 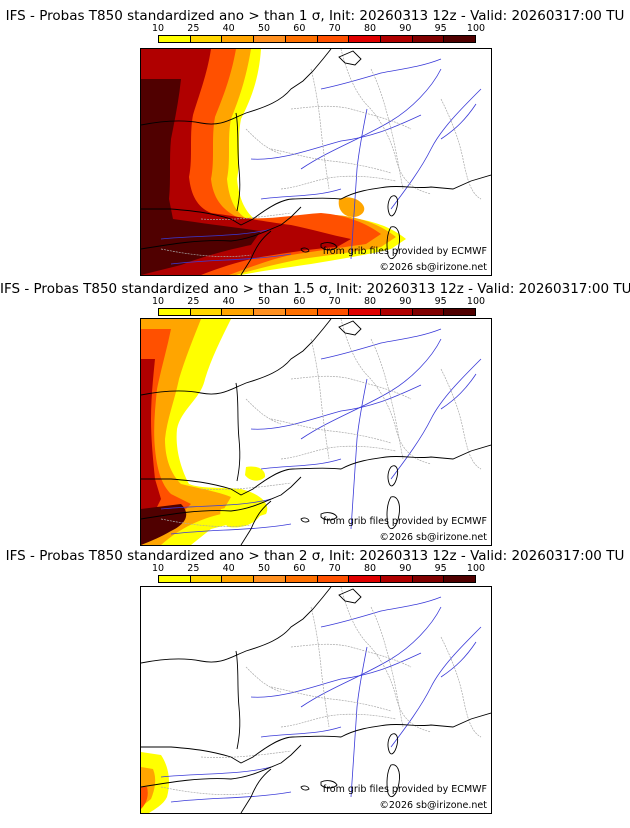 What do you see at coordinates (329, 516) in the screenshot?
I see `mallorca-outline` at bounding box center [329, 516].